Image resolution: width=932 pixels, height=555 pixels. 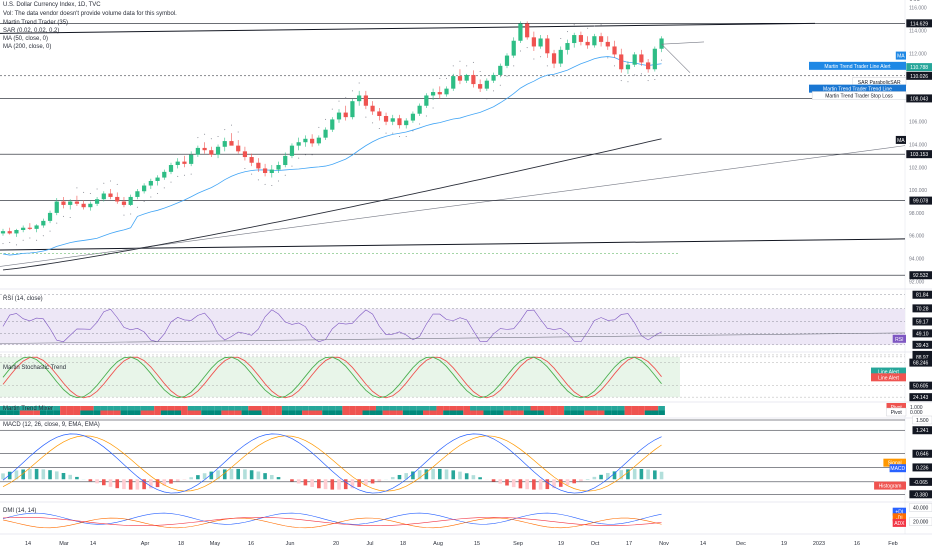 What do you see at coordinates (19, 511) in the screenshot?
I see `pane-title-dmi: DMI (14, 14)` at bounding box center [19, 511].